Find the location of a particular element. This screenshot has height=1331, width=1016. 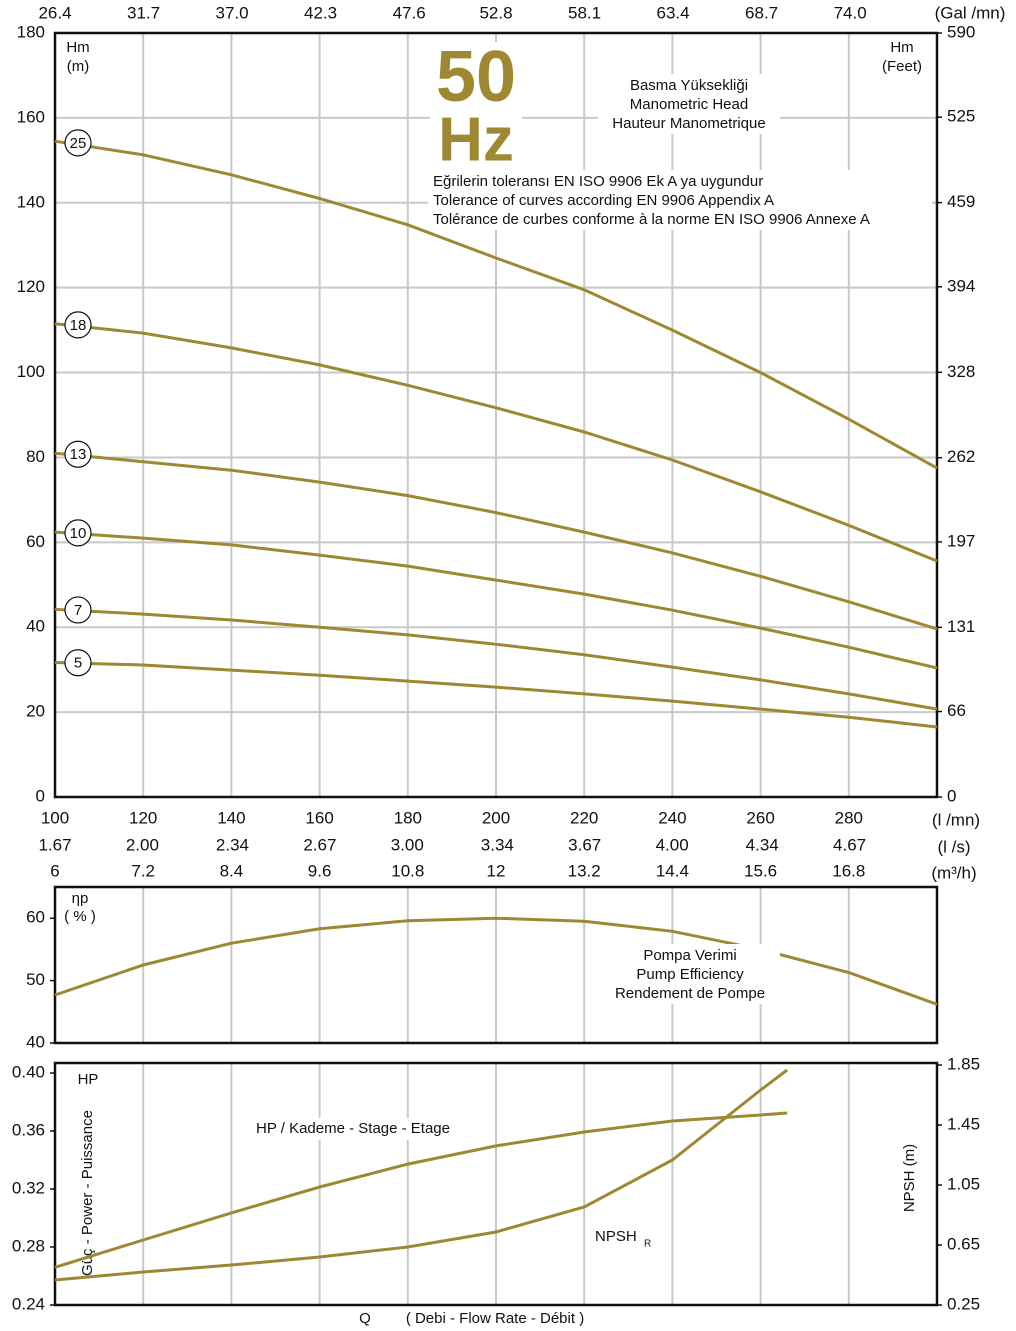

y2-axis-label: (Feet) is located at coordinates (902, 66).